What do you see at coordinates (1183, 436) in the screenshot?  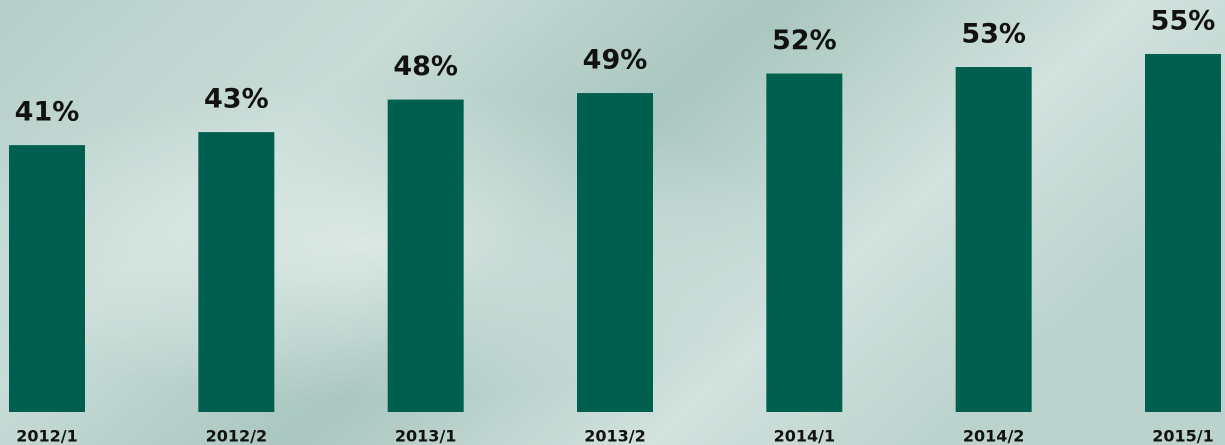 I see `category-label: 2015/1` at bounding box center [1183, 436].